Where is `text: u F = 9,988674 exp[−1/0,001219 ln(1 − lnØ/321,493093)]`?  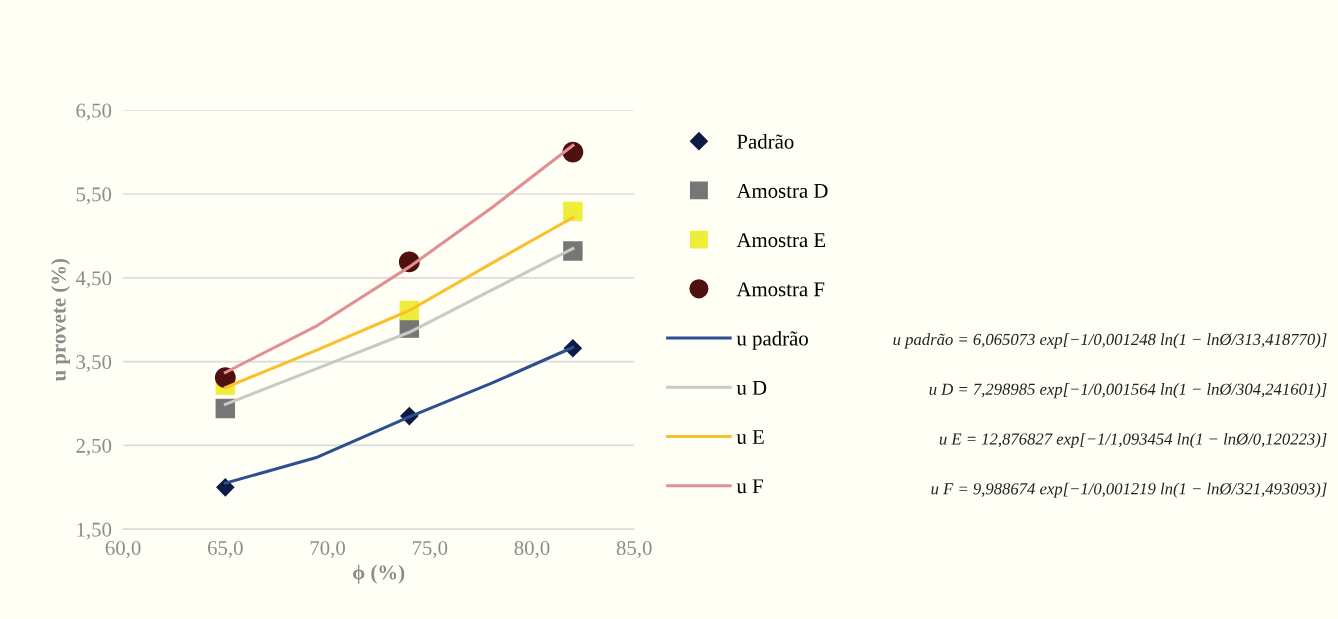
text: u F = 9,988674 exp[−1/0,001219 ln(1 − lnØ/321,493093)] is located at coordinates (1129, 490).